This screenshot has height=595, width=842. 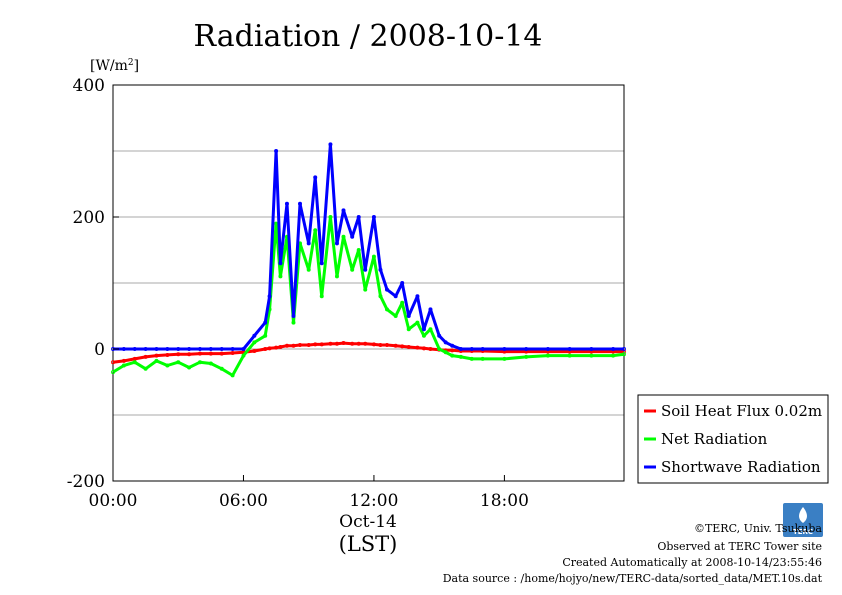 I want to click on terc-logo: TERC, so click(x=803, y=520).